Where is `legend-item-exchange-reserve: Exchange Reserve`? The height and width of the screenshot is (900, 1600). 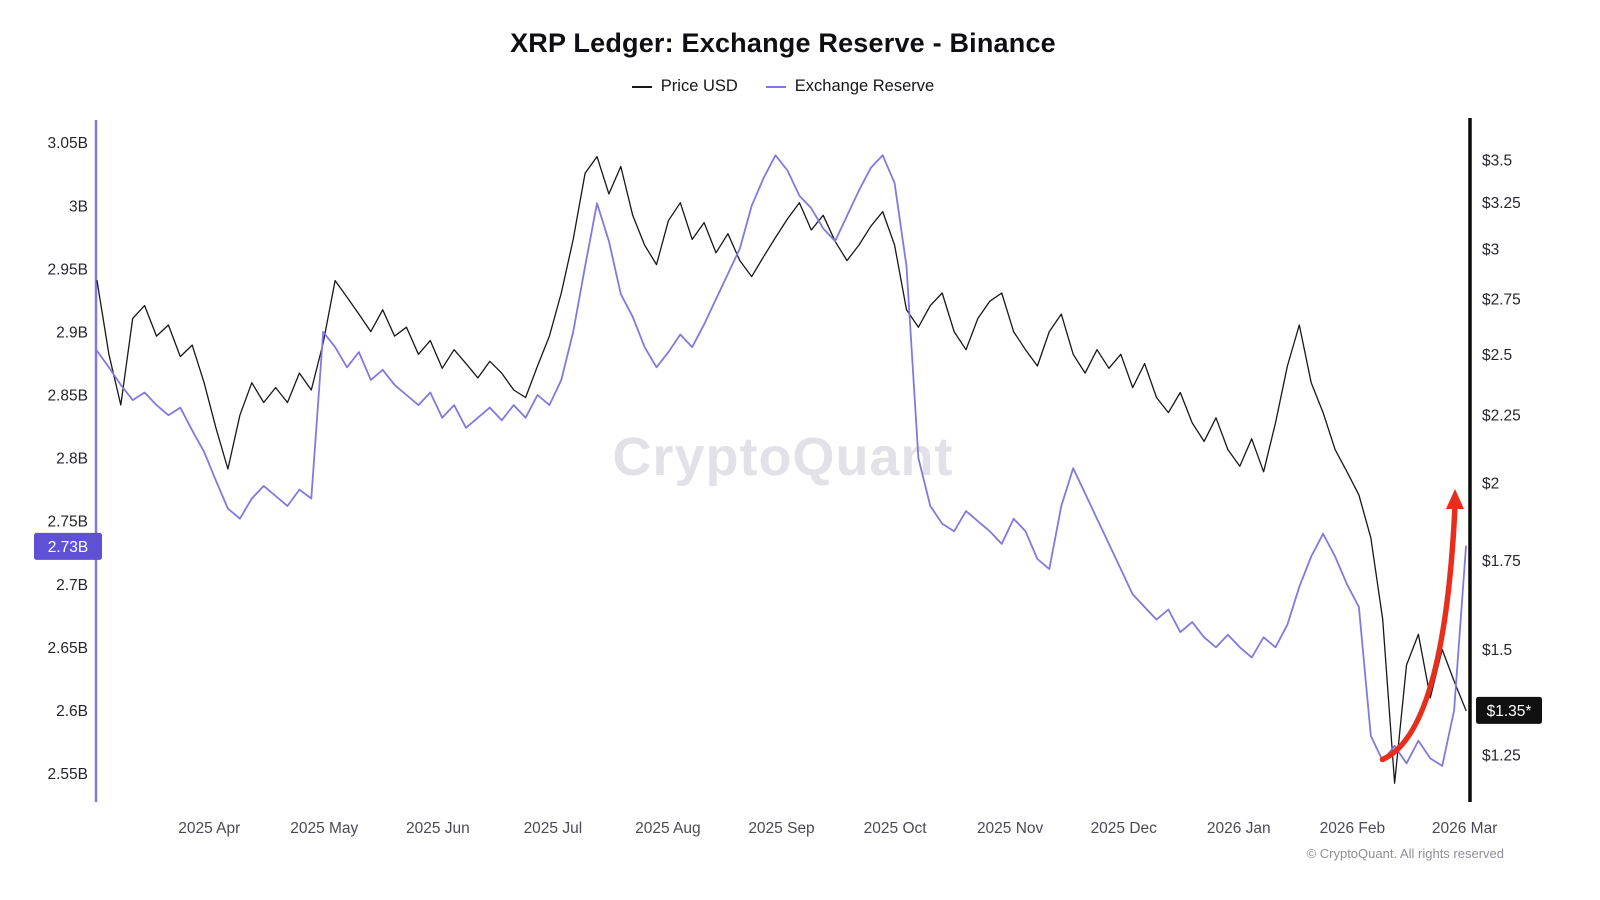 legend-item-exchange-reserve: Exchange Reserve is located at coordinates (850, 86).